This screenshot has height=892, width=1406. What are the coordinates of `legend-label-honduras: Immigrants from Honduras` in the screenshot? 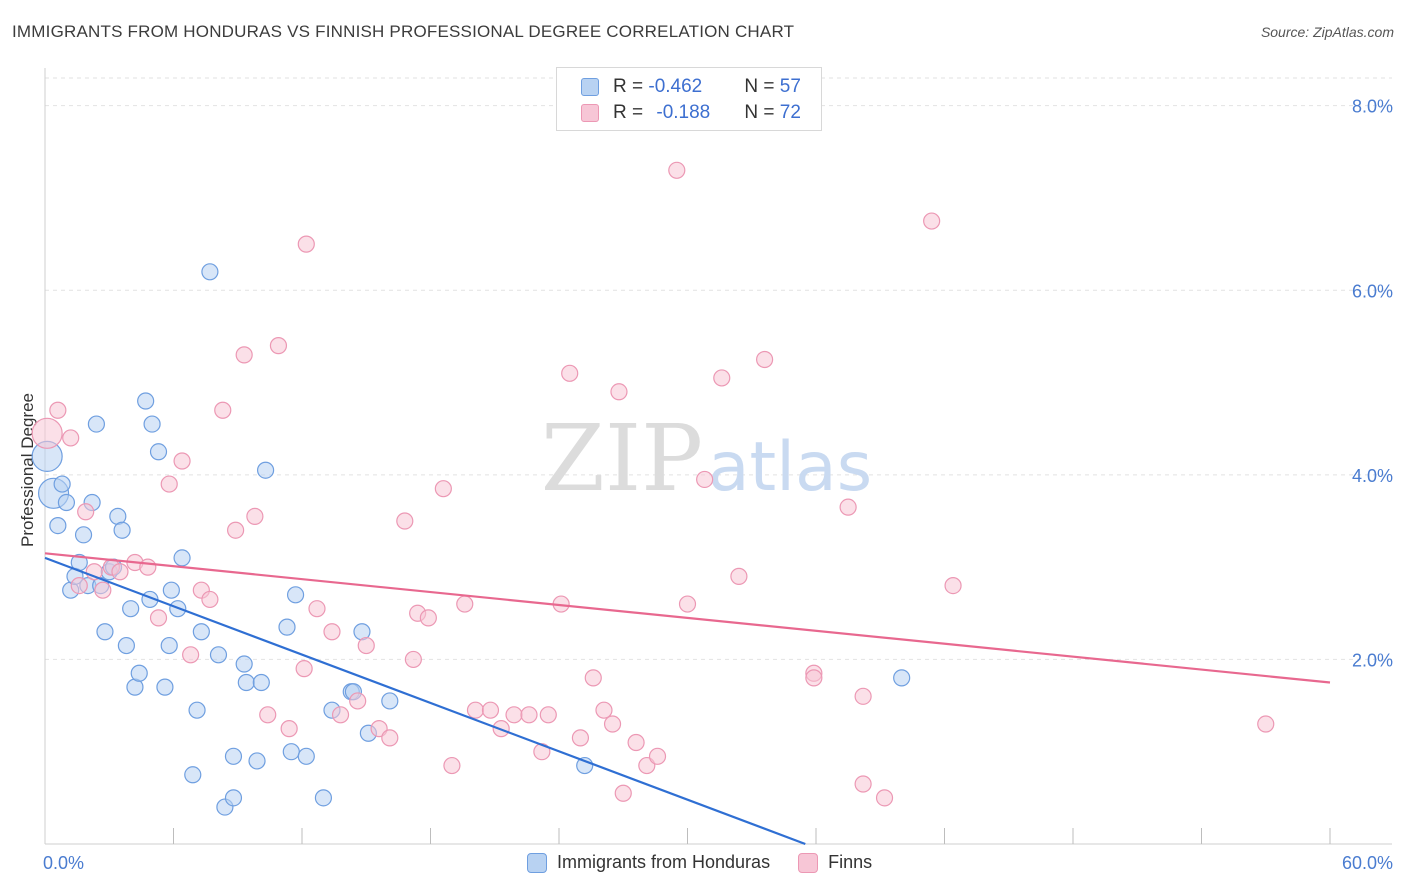 It's located at (664, 862).